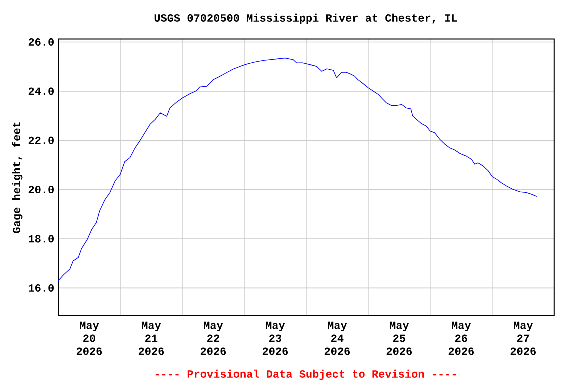 This screenshot has width=576, height=384. I want to click on y-axis-title: Gage height, feet, so click(17, 178).